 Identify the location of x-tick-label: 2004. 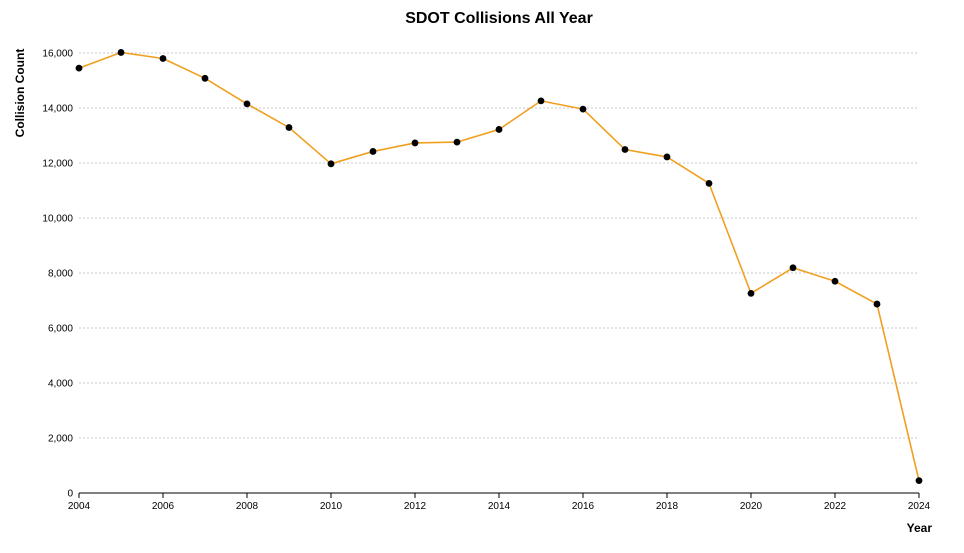
(79, 506).